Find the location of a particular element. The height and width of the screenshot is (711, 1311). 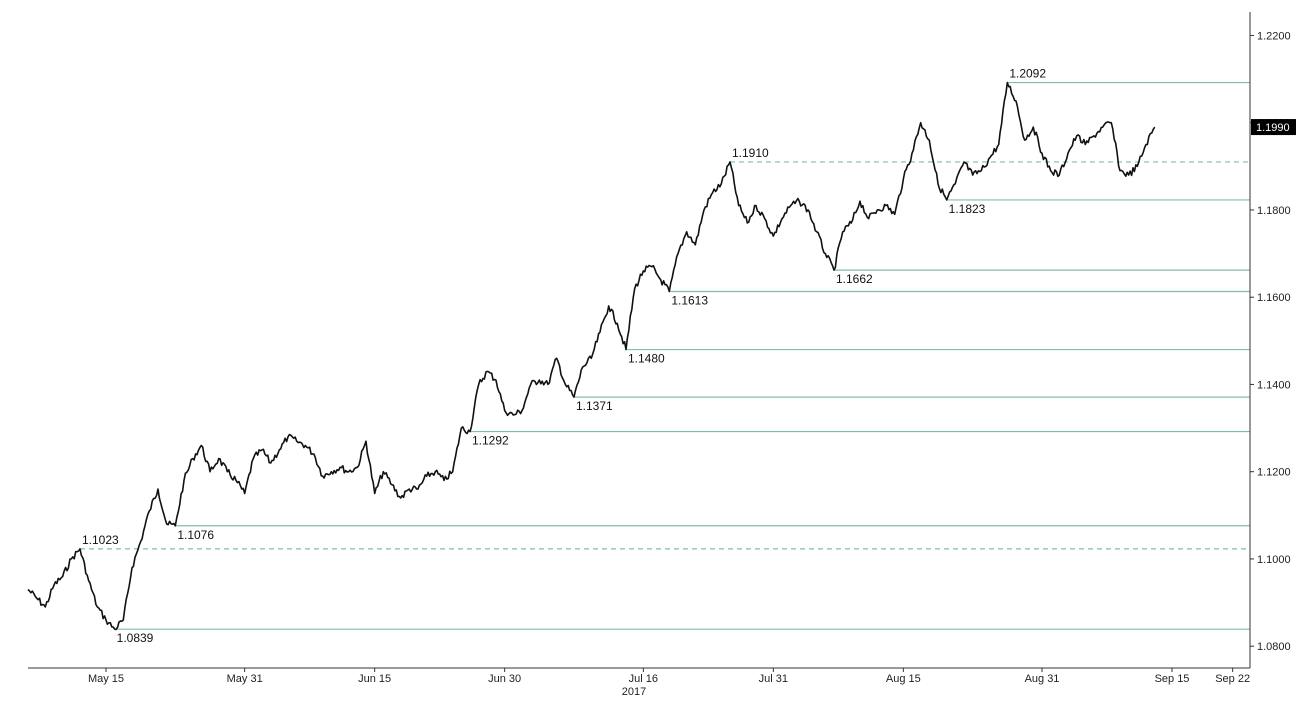

level-label: 1.1662 is located at coordinates (854, 279).